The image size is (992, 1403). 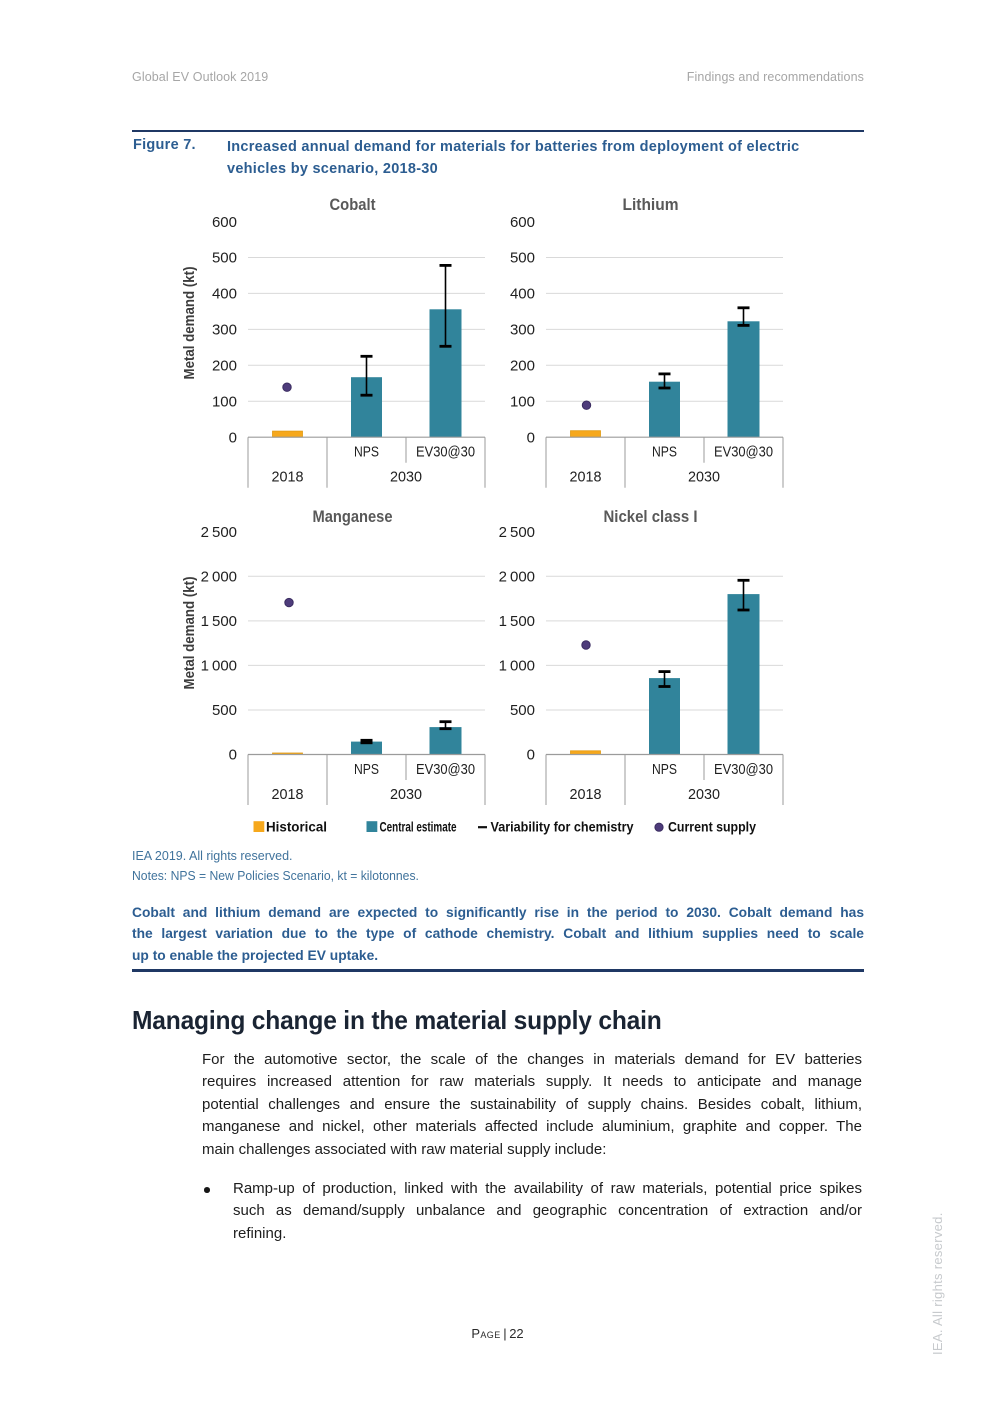 What do you see at coordinates (562, 826) in the screenshot?
I see `svg-text: Variability for chemistry` at bounding box center [562, 826].